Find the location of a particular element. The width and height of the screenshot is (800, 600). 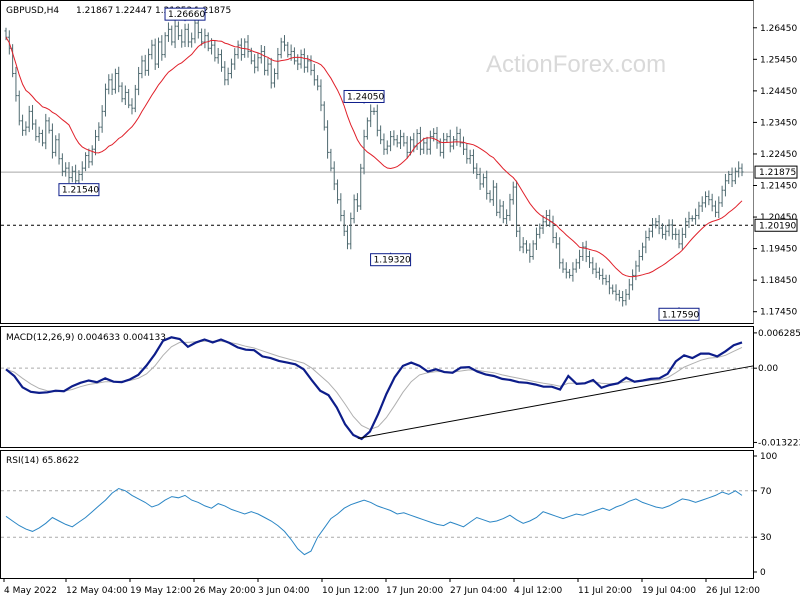

swing-label-text: 1.26660 is located at coordinates (186, 15).